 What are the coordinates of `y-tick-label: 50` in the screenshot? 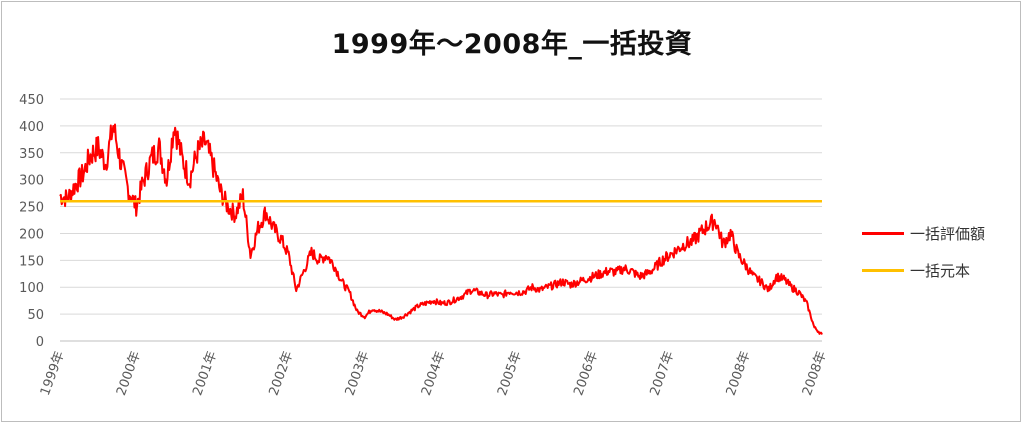 It's located at (35, 315).